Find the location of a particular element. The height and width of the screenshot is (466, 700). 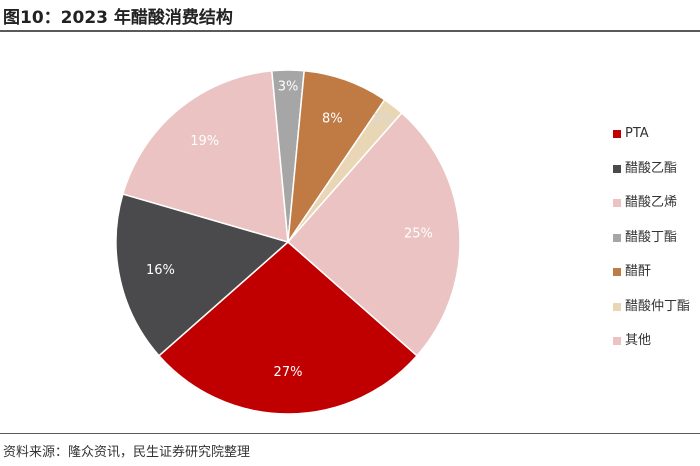

page-title: 图10：2023 年醋酸消费结构 is located at coordinates (118, 18).